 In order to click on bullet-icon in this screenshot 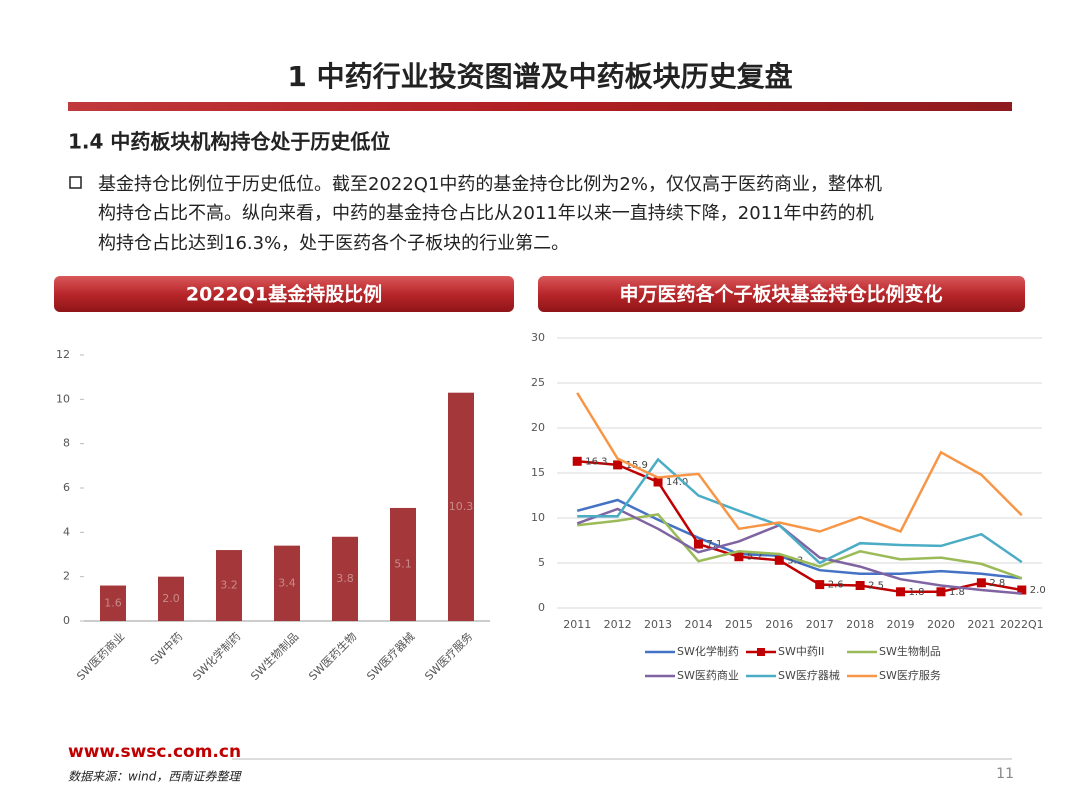, I will do `click(75, 182)`.